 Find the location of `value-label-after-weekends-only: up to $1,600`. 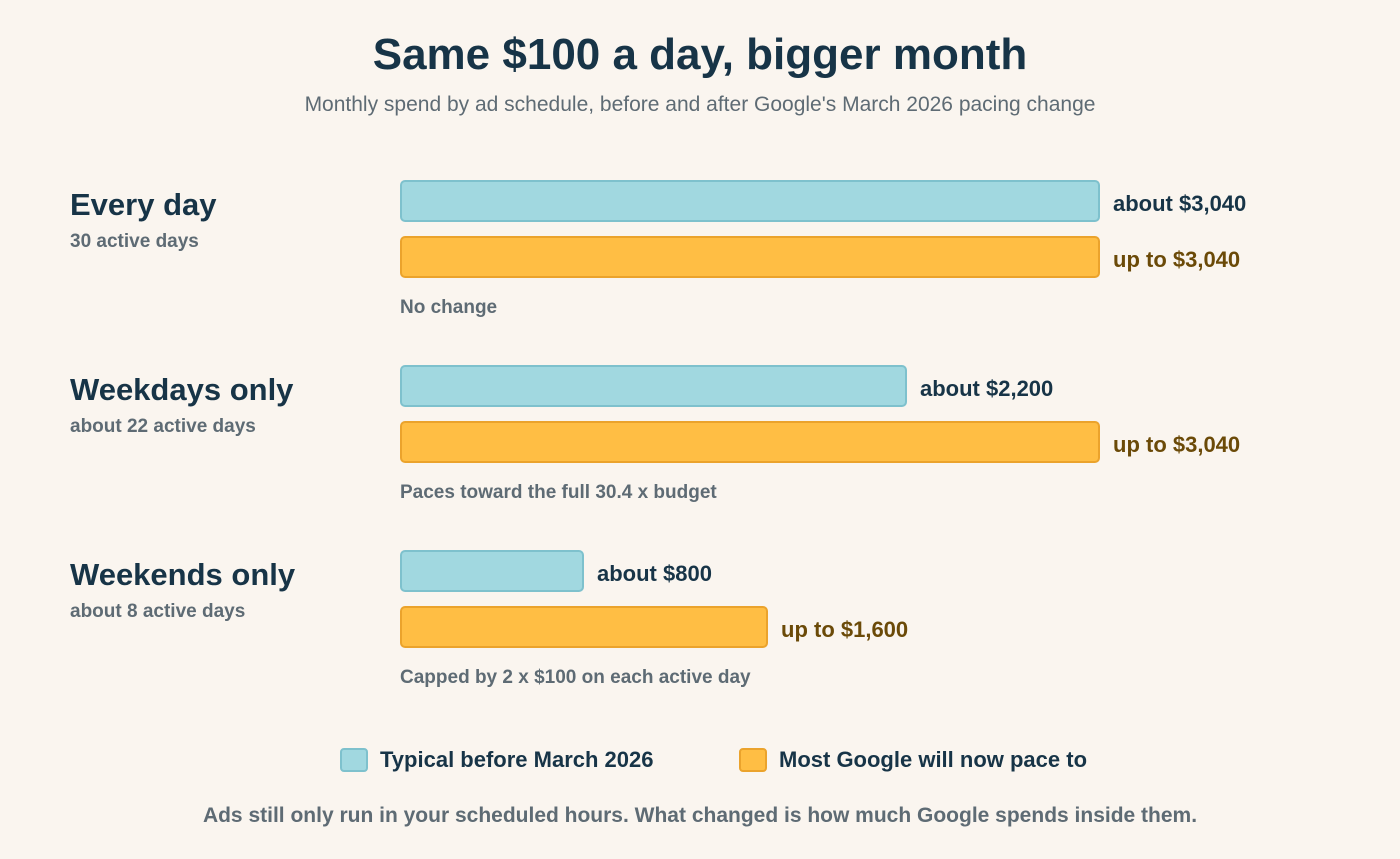

value-label-after-weekends-only: up to $1,600 is located at coordinates (845, 629).